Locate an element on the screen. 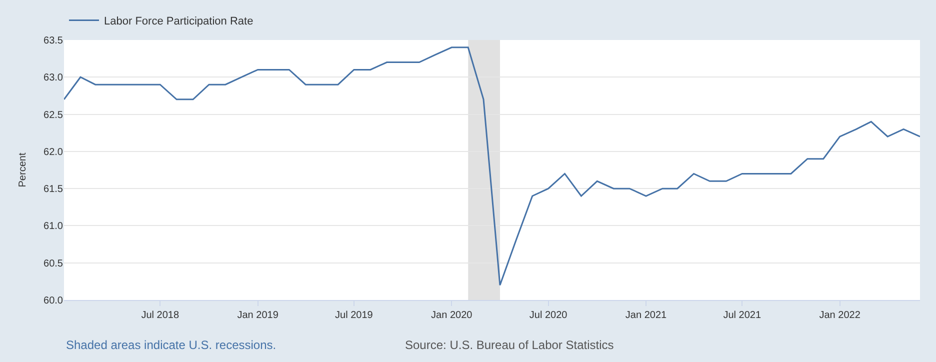 This screenshot has width=936, height=362. y-tick-label: 61.0 is located at coordinates (54, 226).